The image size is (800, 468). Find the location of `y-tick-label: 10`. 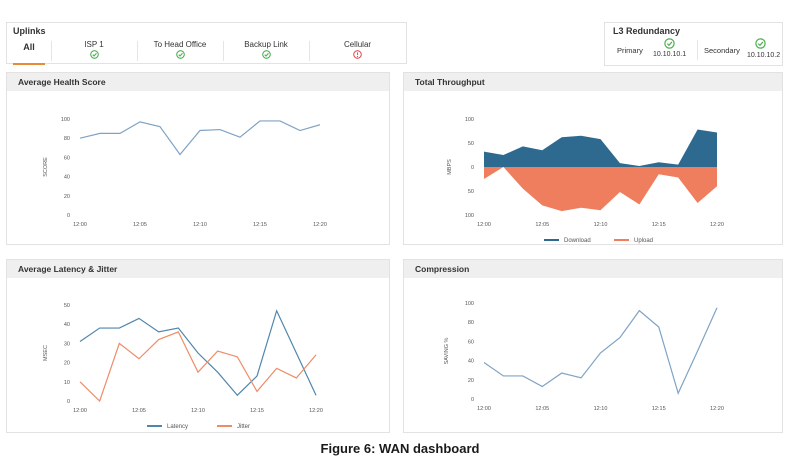

y-tick-label: 10 is located at coordinates (67, 383).